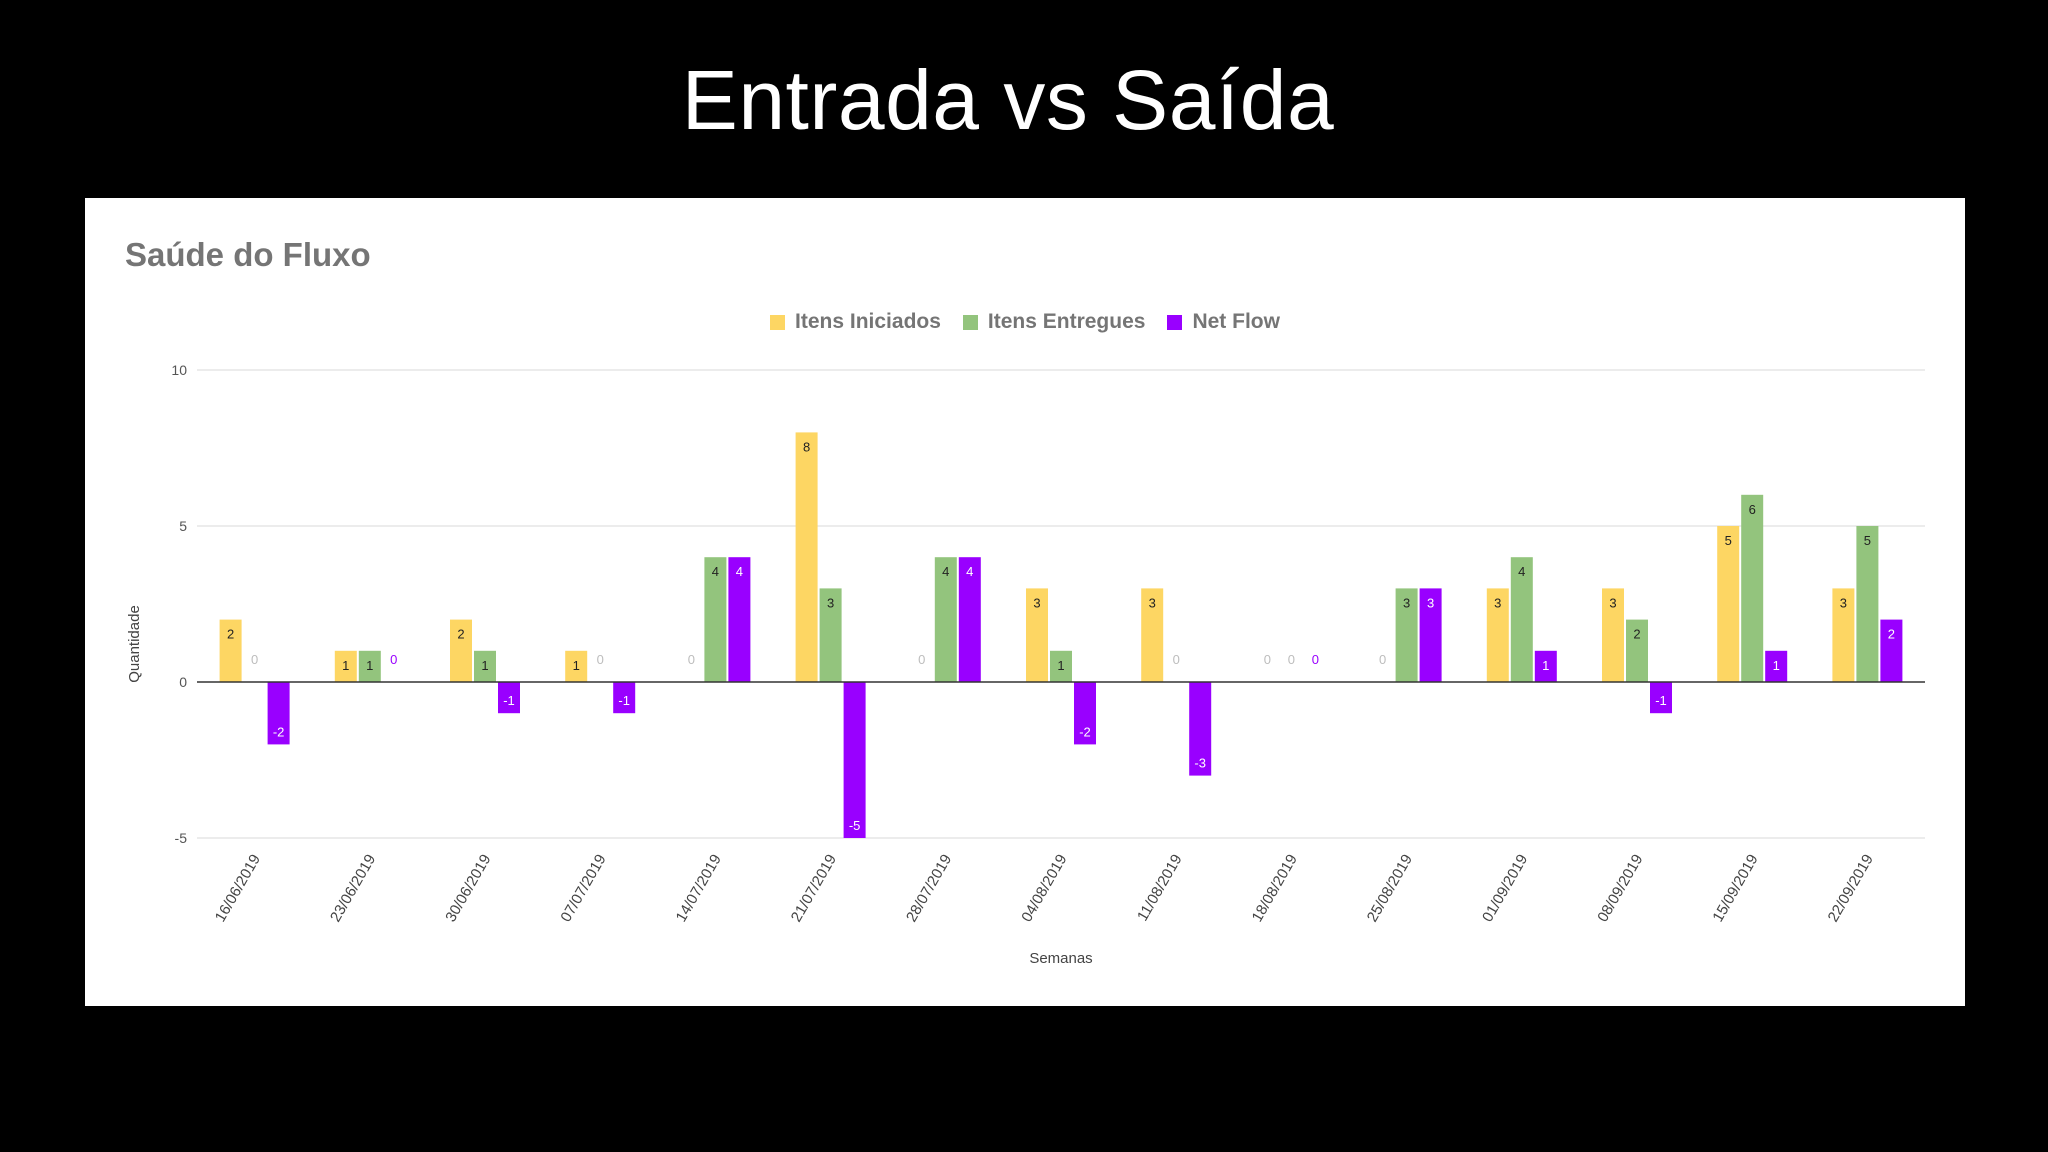 This screenshot has height=1152, width=2048. Describe the element at coordinates (1620, 889) in the screenshot. I see `x-tick-label: 08/09/2019` at that location.